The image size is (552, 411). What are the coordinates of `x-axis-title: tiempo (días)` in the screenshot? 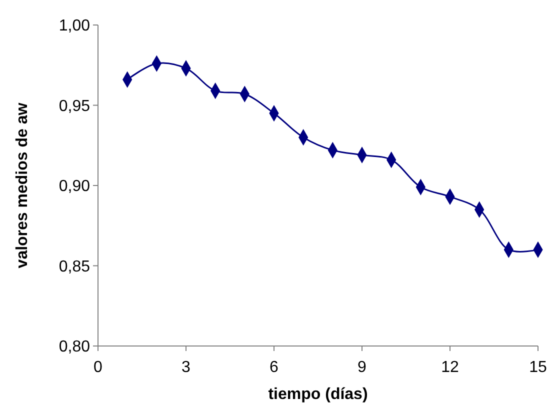 It's located at (318, 394).